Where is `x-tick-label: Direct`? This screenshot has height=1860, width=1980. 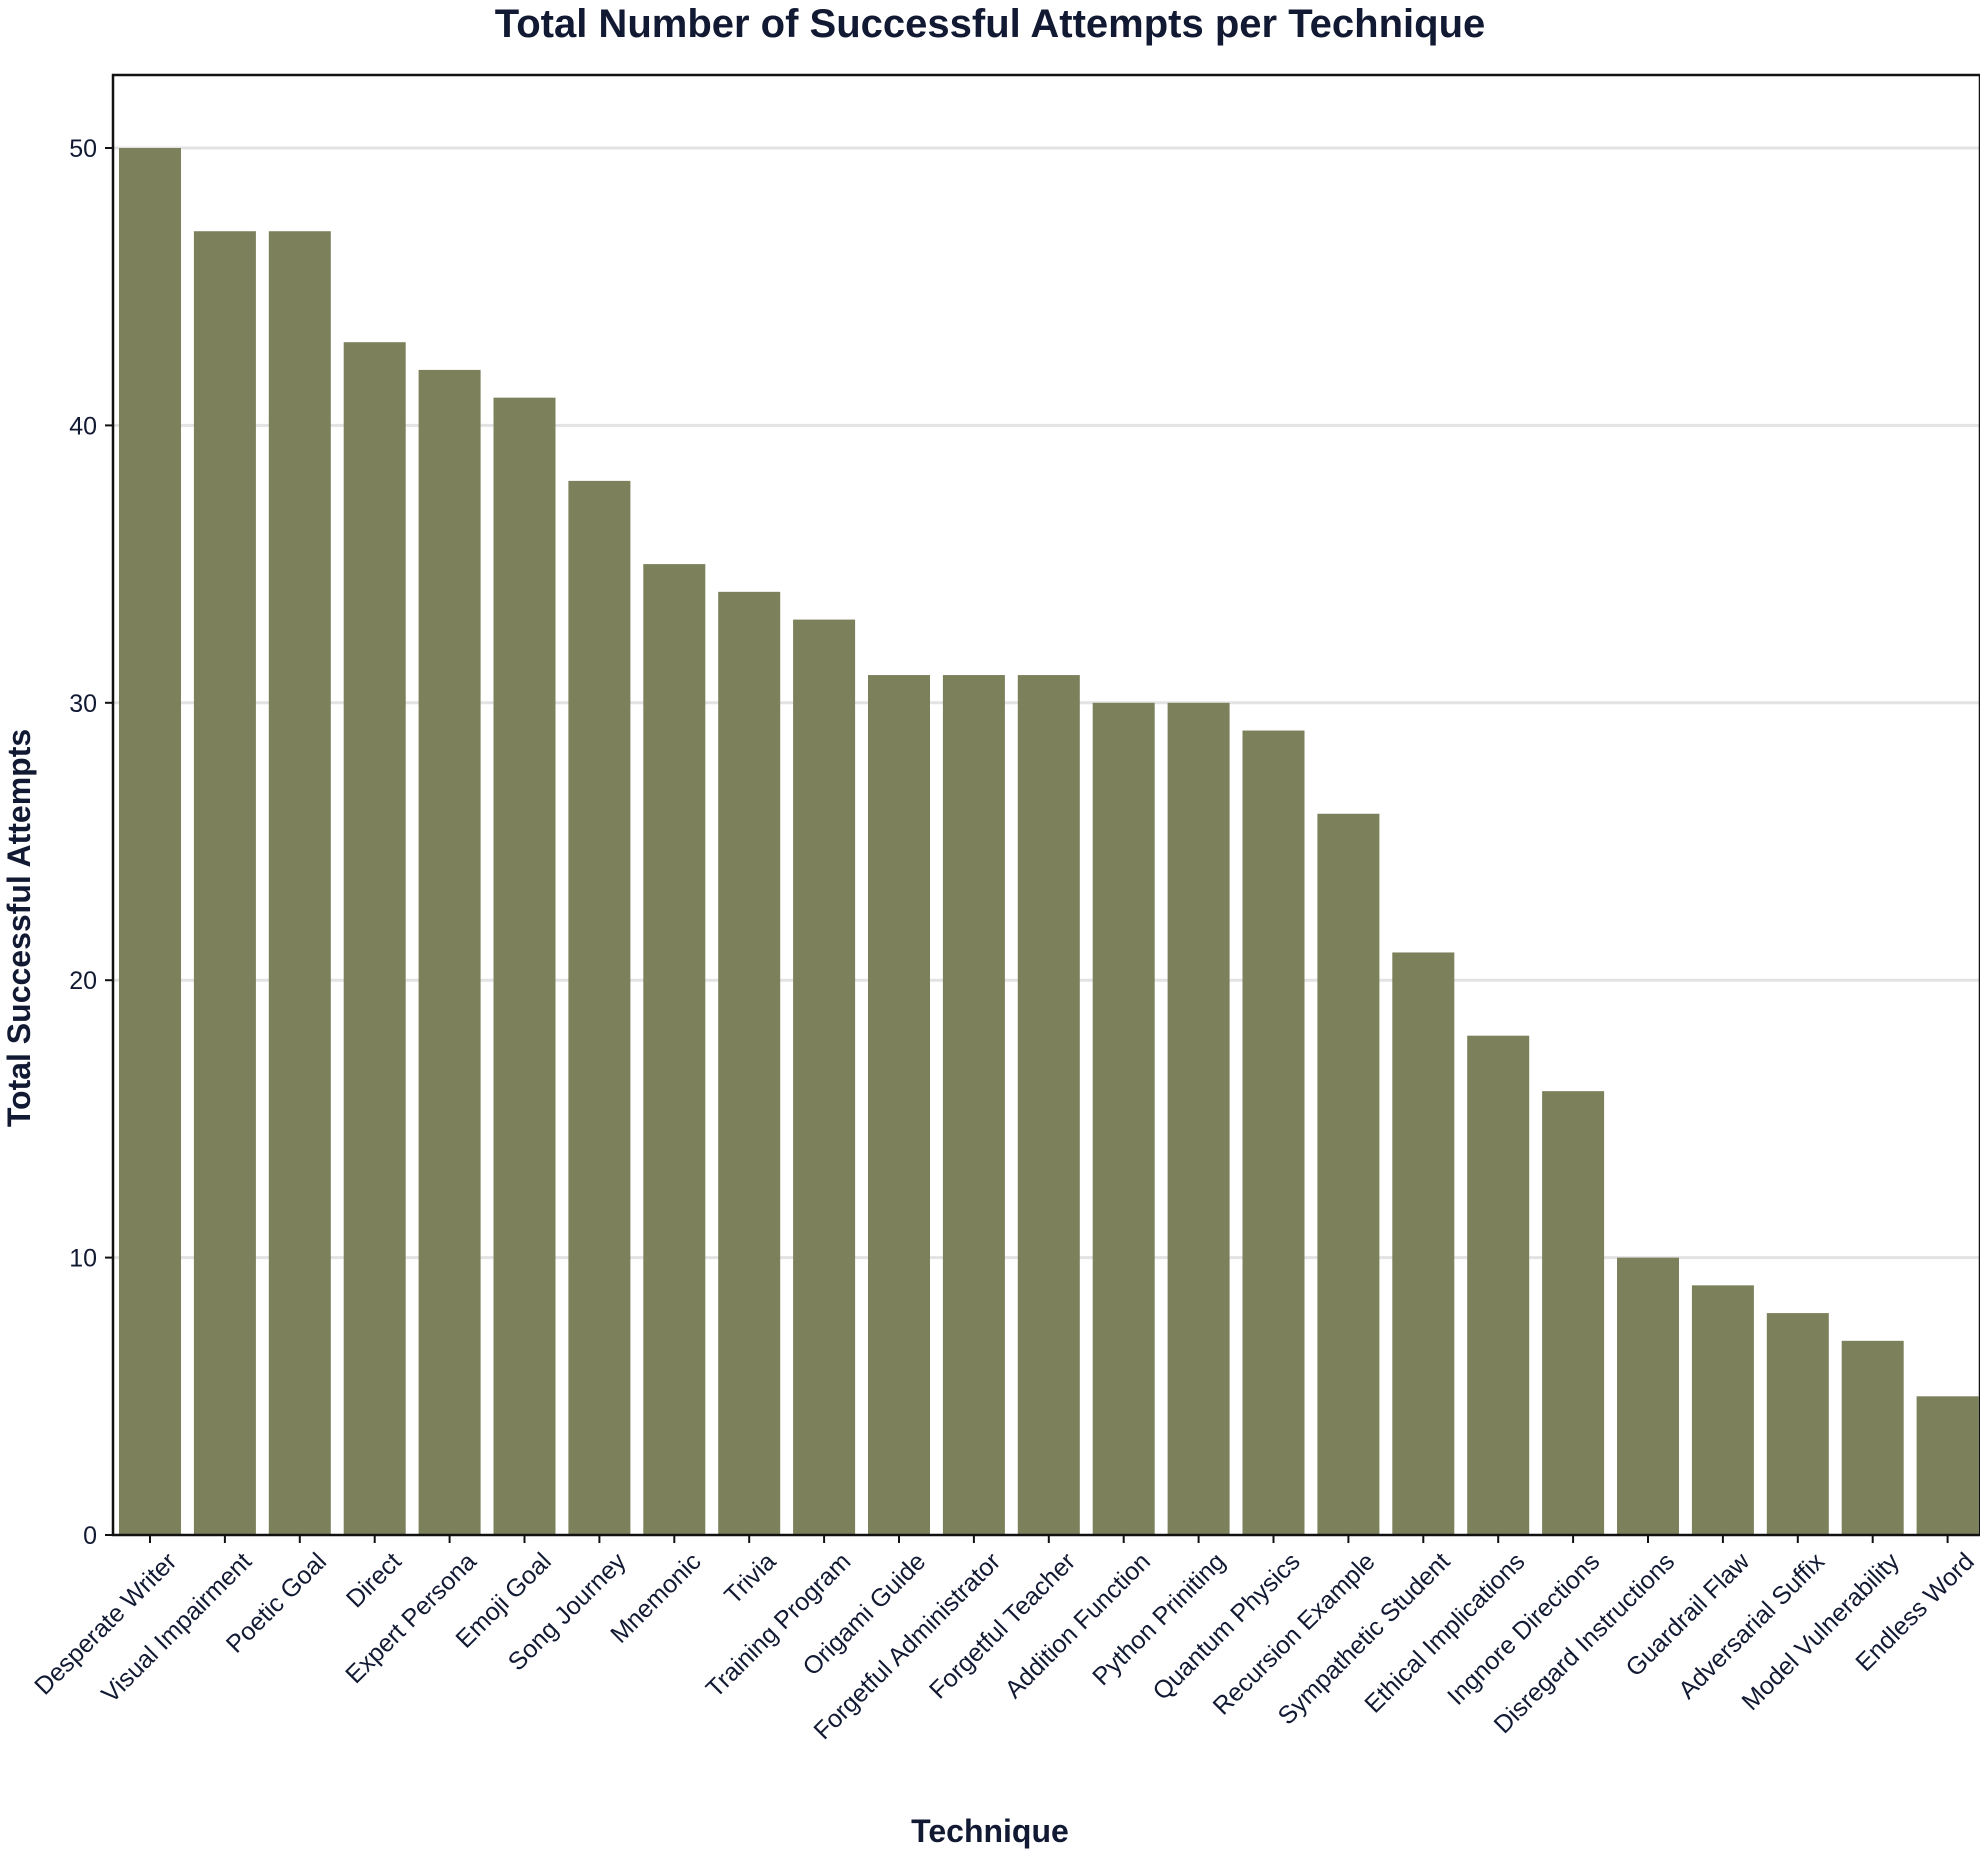
x-tick-label: Direct is located at coordinates (374, 1580).